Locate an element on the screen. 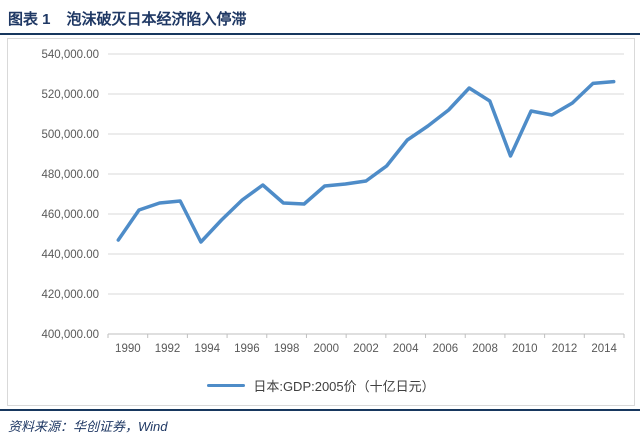  footer-rule is located at coordinates (320, 410).